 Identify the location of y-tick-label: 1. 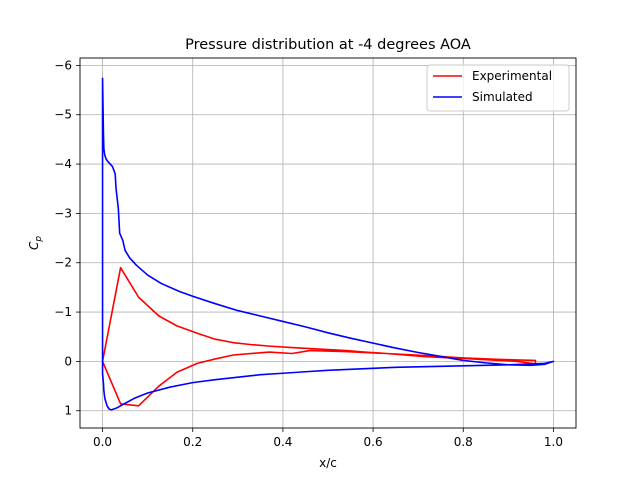
(68, 411).